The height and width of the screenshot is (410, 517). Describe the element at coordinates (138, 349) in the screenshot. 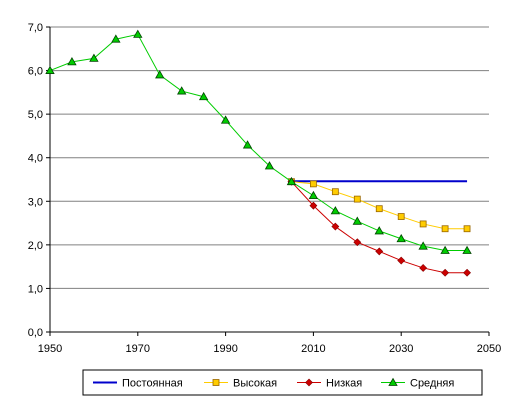

I see `x-tick-label-1: 1970` at that location.